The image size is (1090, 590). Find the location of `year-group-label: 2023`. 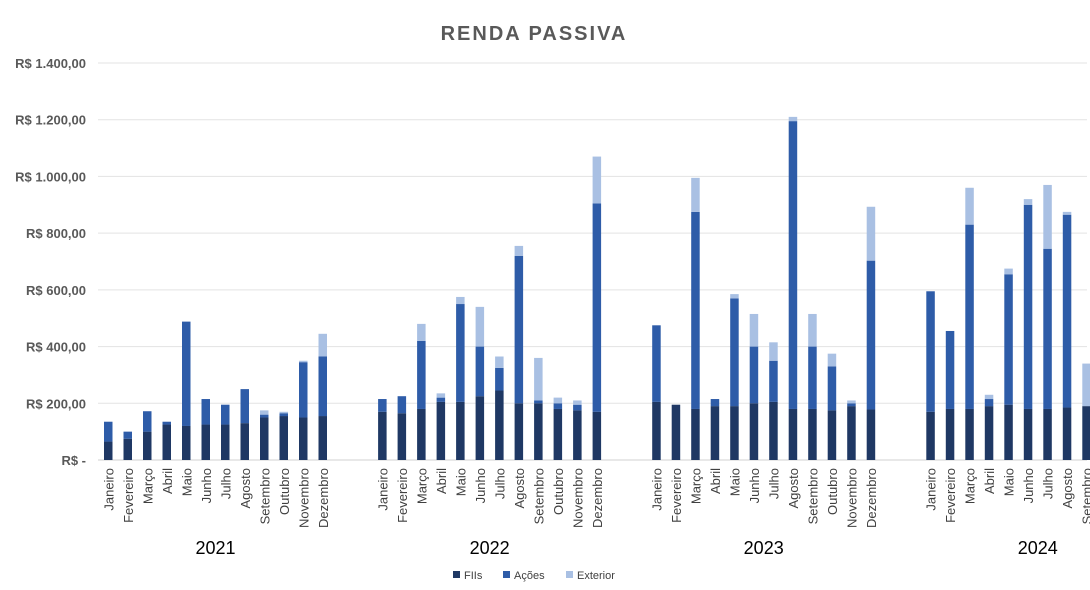

year-group-label: 2023 is located at coordinates (764, 548).